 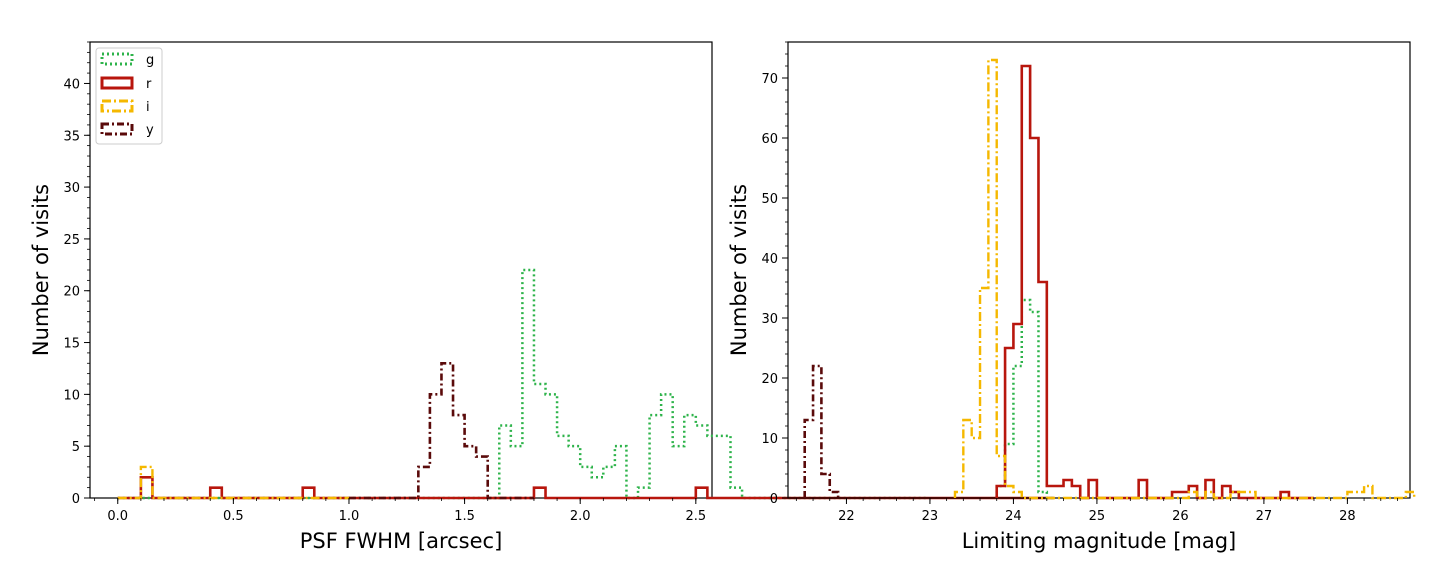 I want to click on legend-label-y: y, so click(x=150, y=130).